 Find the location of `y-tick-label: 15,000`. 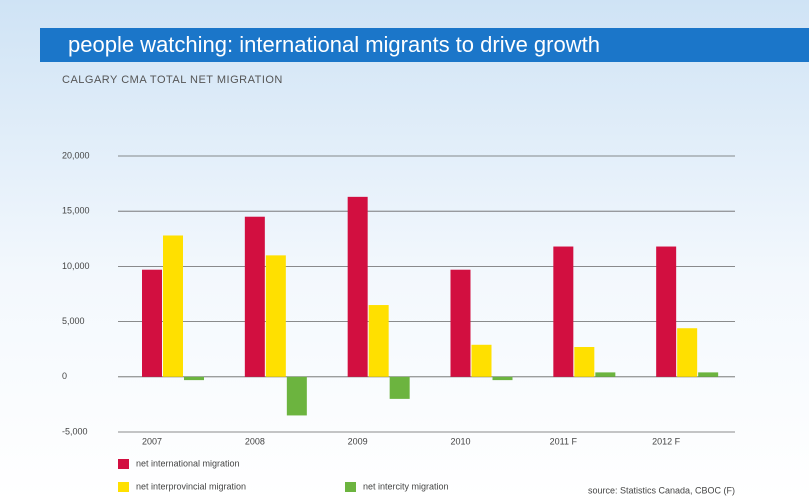

y-tick-label: 15,000 is located at coordinates (76, 211).